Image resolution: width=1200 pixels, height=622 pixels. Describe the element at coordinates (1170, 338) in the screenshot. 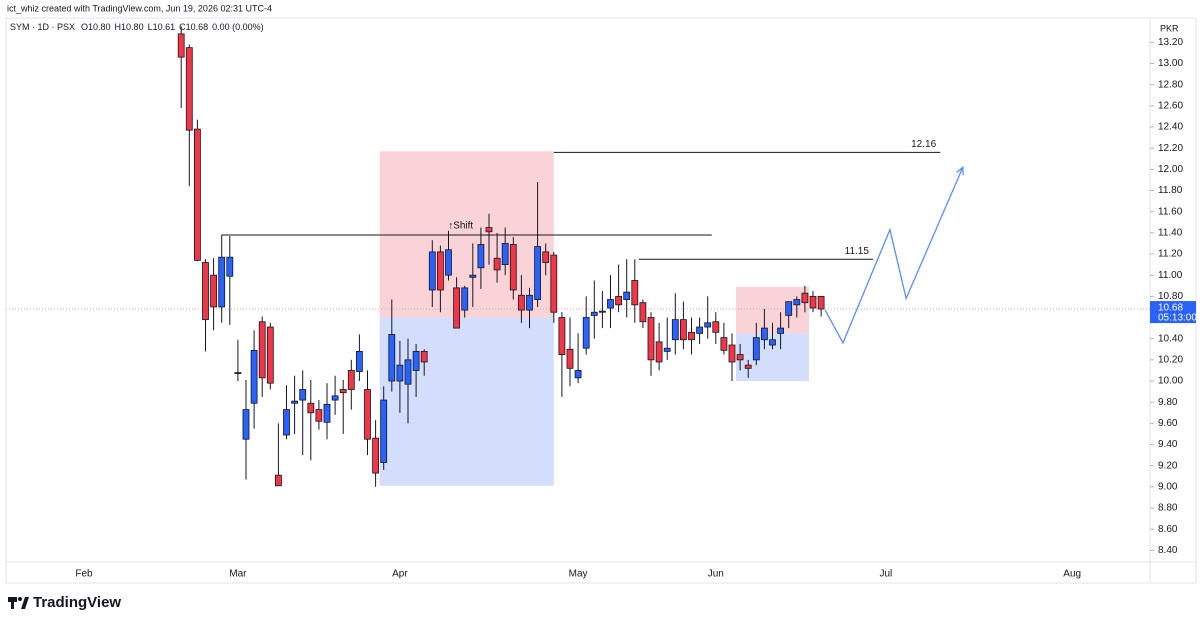

I see `y-tick-label: 10.40` at that location.